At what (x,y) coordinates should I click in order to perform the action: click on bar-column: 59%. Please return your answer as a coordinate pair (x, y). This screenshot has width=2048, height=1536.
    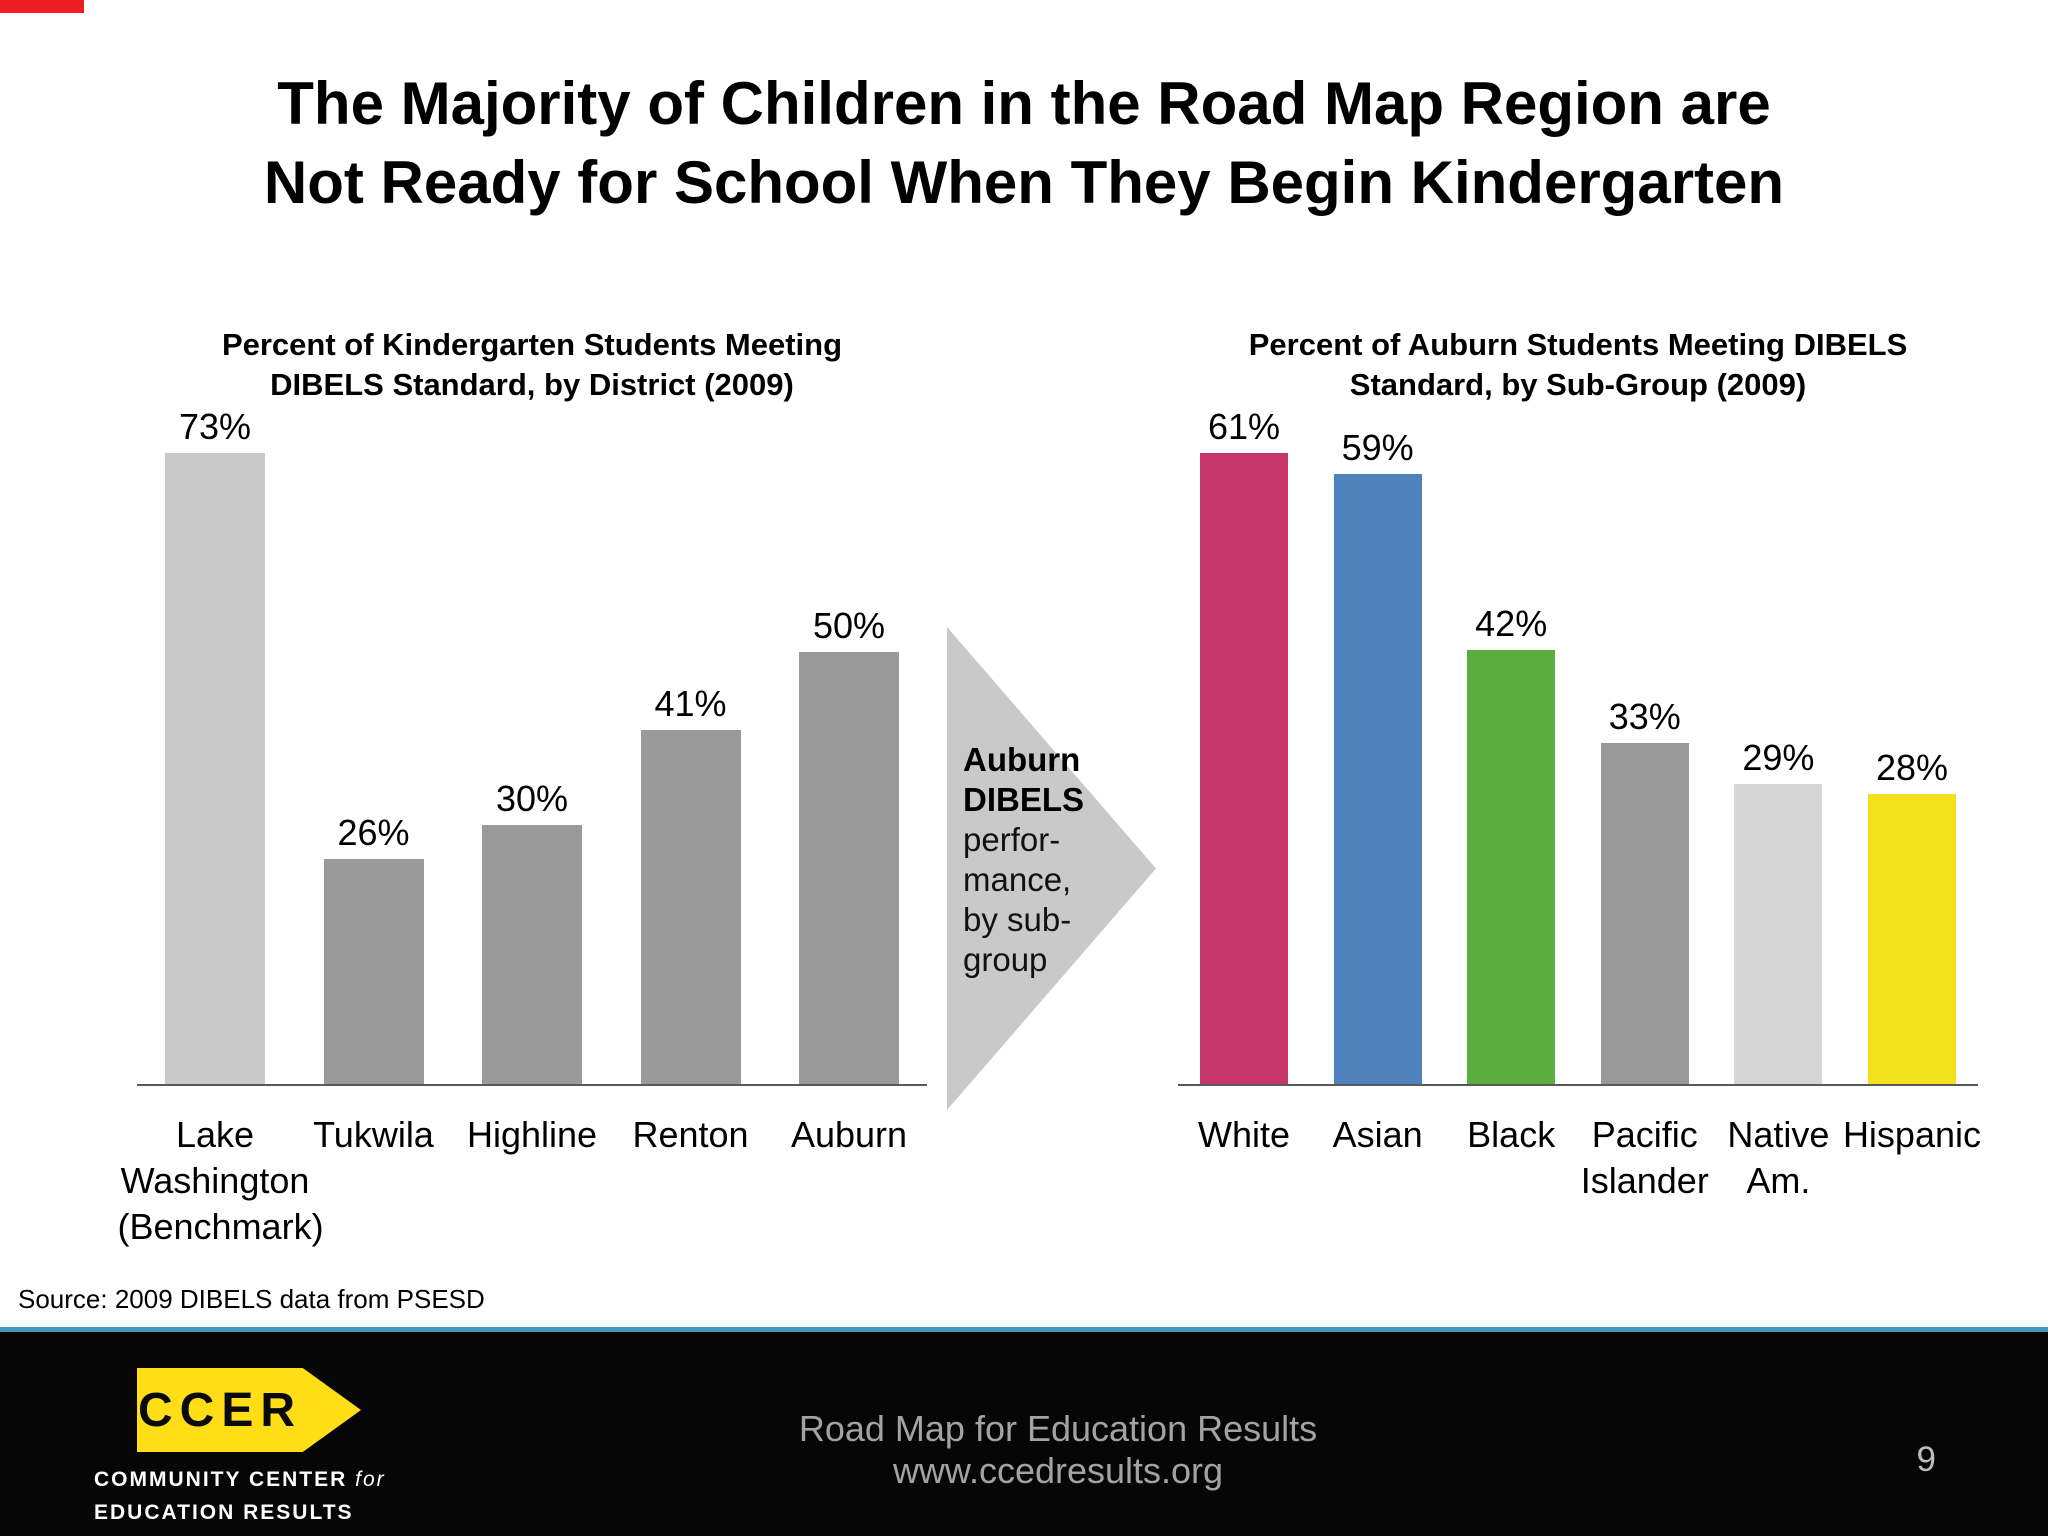
    Looking at the image, I should click on (1378, 755).